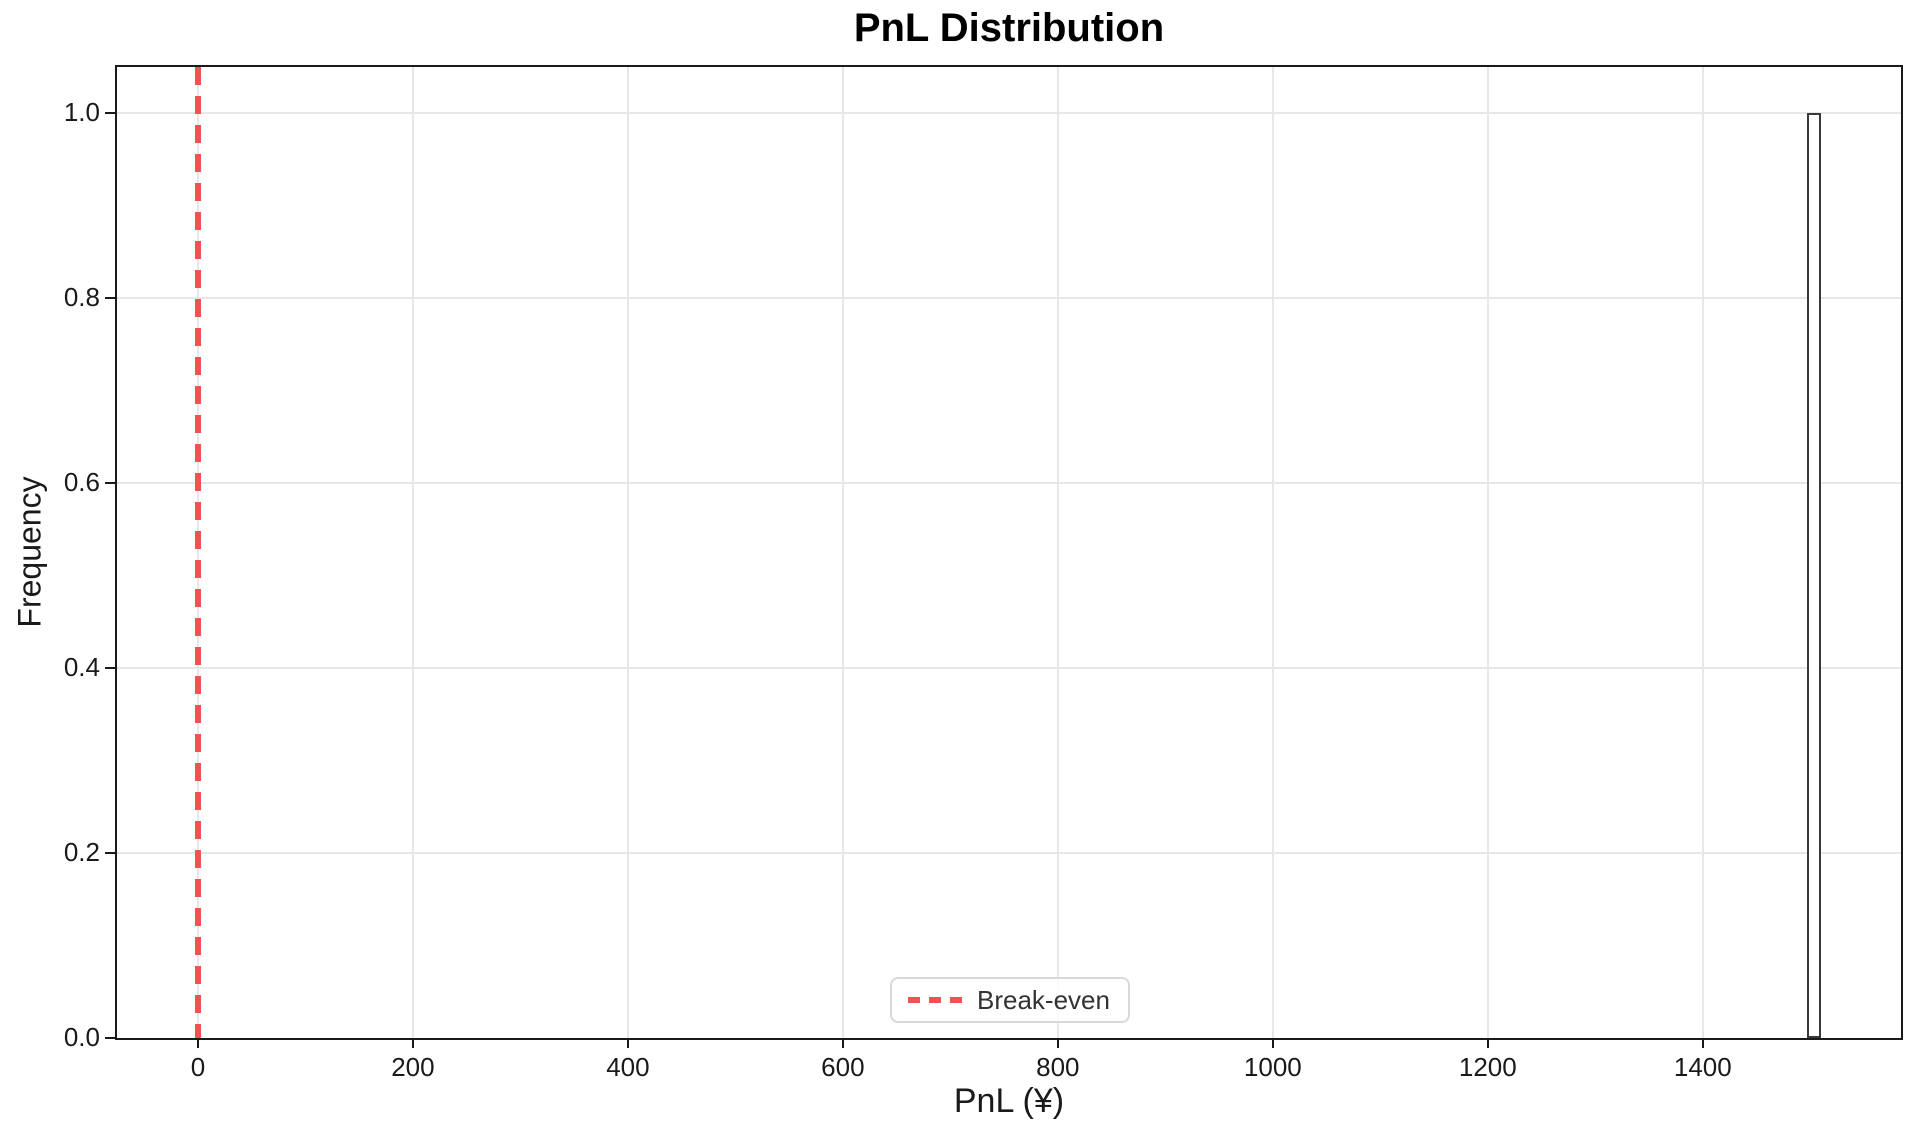  What do you see at coordinates (1814, 575) in the screenshot?
I see `histogram-bar` at bounding box center [1814, 575].